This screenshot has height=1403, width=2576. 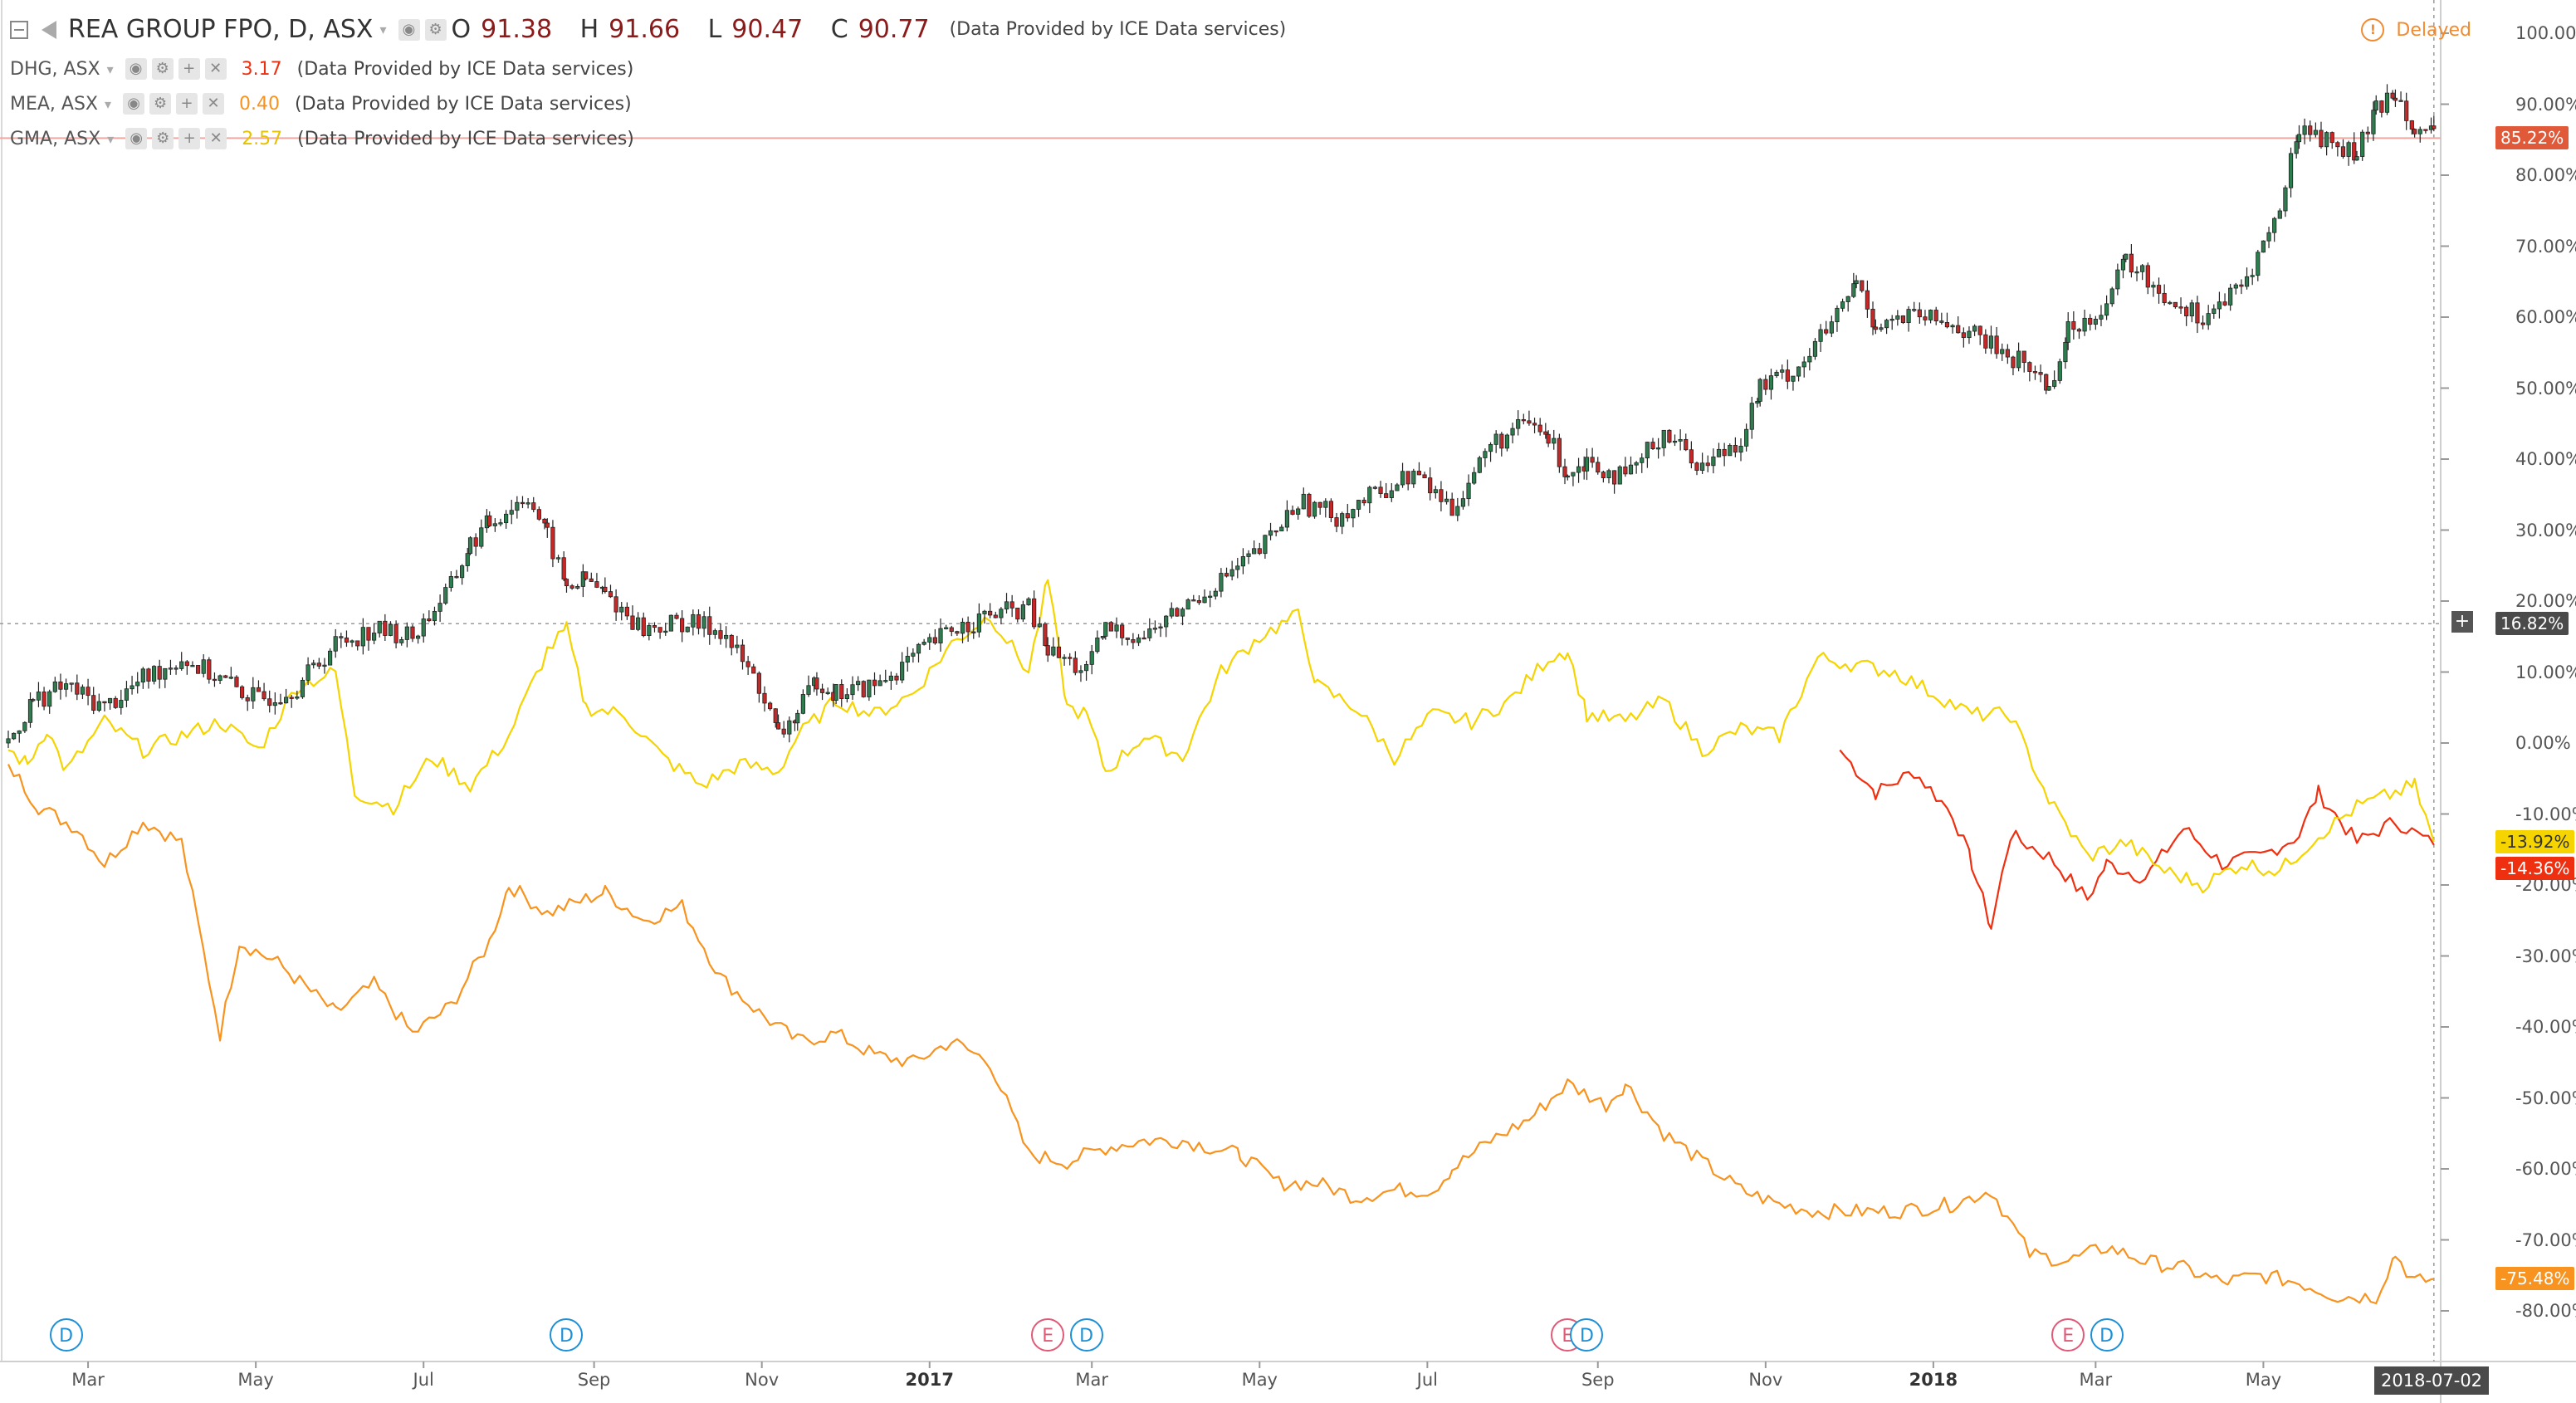 What do you see at coordinates (2545, 1027) in the screenshot?
I see `y-tick-label: -40.00%` at bounding box center [2545, 1027].